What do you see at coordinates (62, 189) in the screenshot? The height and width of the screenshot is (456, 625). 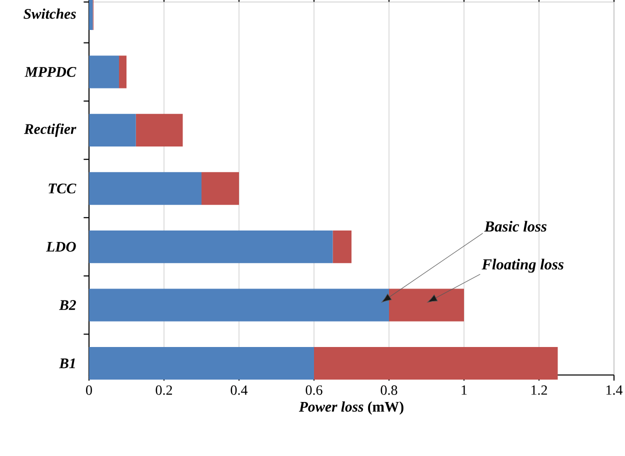 I see `y-tick-label: TCC` at bounding box center [62, 189].